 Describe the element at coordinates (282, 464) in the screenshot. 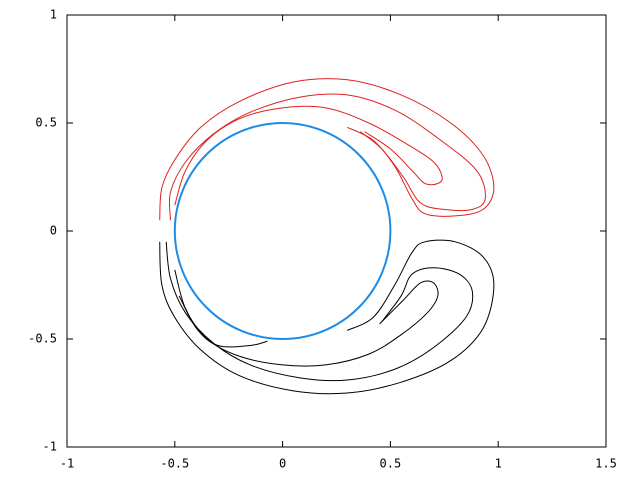

I see `x-tick-label: 0` at that location.